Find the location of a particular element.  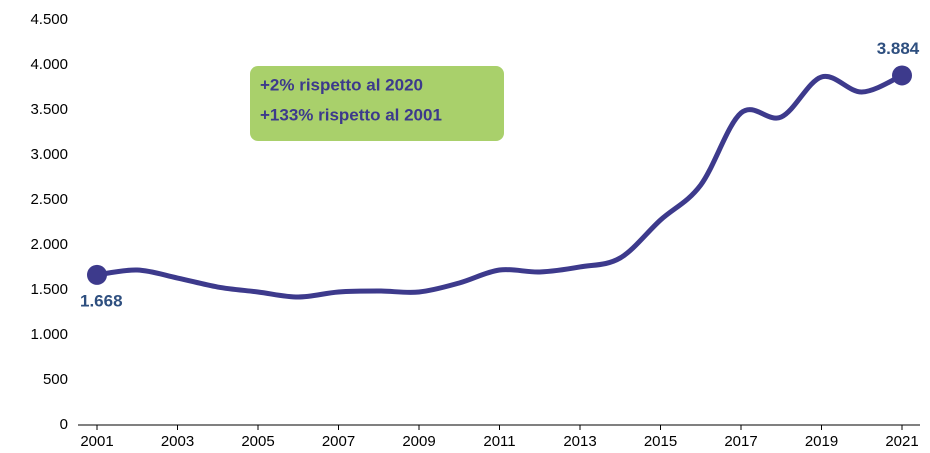

y-tick-label: 1.000 is located at coordinates (49, 334).